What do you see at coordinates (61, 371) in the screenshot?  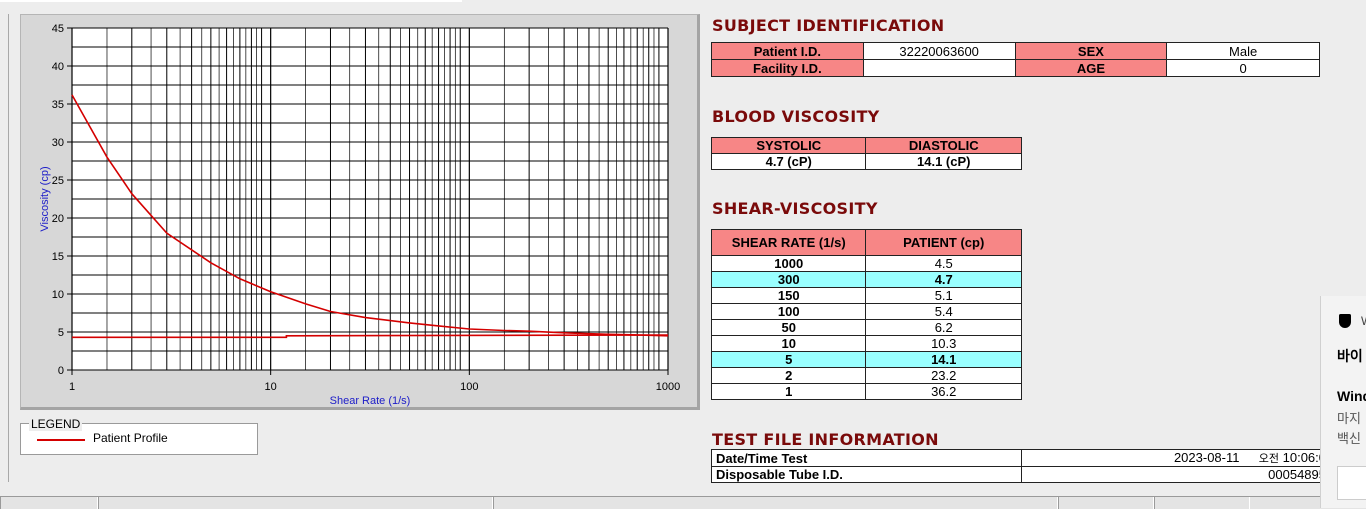 I see `y-tick-label: 0` at bounding box center [61, 371].